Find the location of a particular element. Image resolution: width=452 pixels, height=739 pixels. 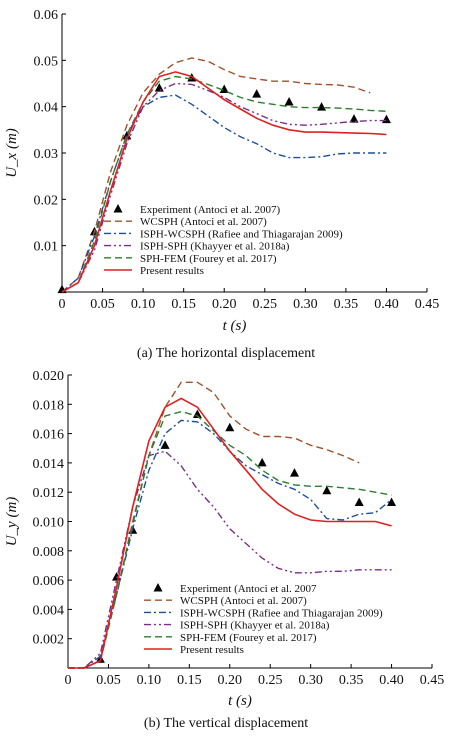

y-tick-label: 0.016 is located at coordinates (49, 435).